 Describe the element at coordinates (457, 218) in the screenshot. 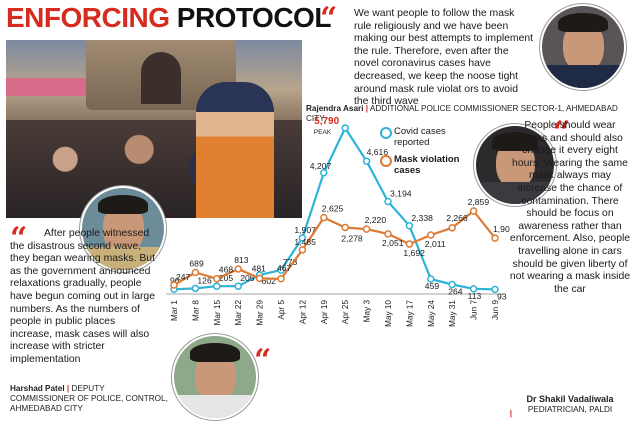

I see `data-label: 2,266` at that location.